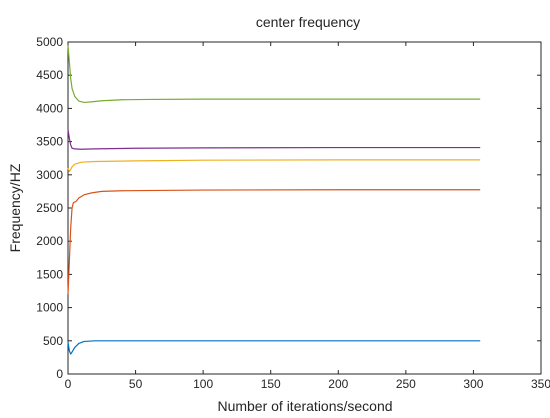 The width and height of the screenshot is (550, 418). What do you see at coordinates (68, 384) in the screenshot?
I see `x-tick-label: 0` at bounding box center [68, 384].